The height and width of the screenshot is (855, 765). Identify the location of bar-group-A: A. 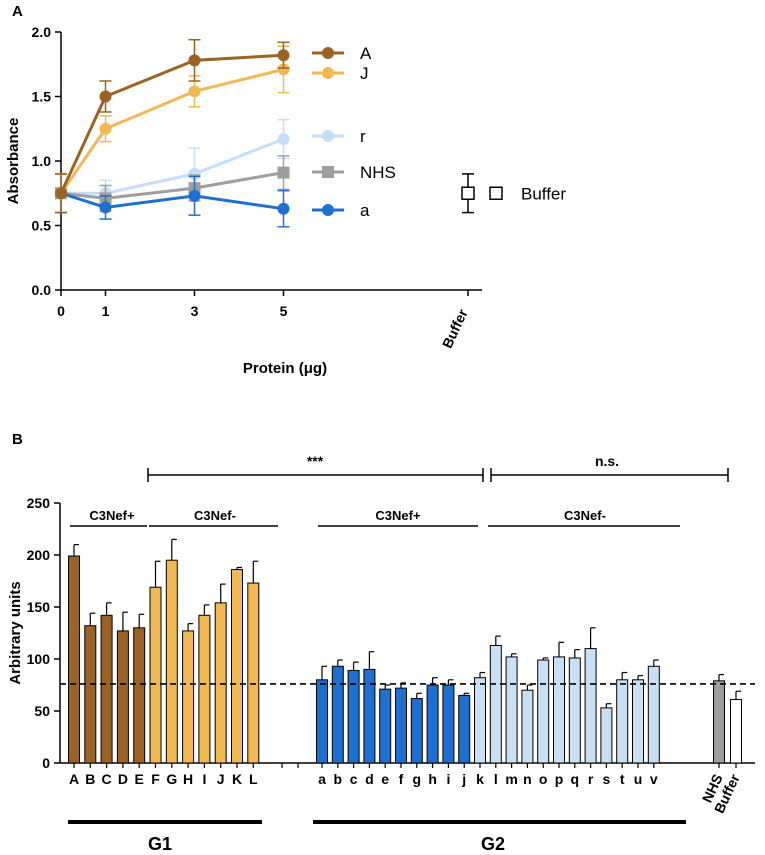
(74, 665).